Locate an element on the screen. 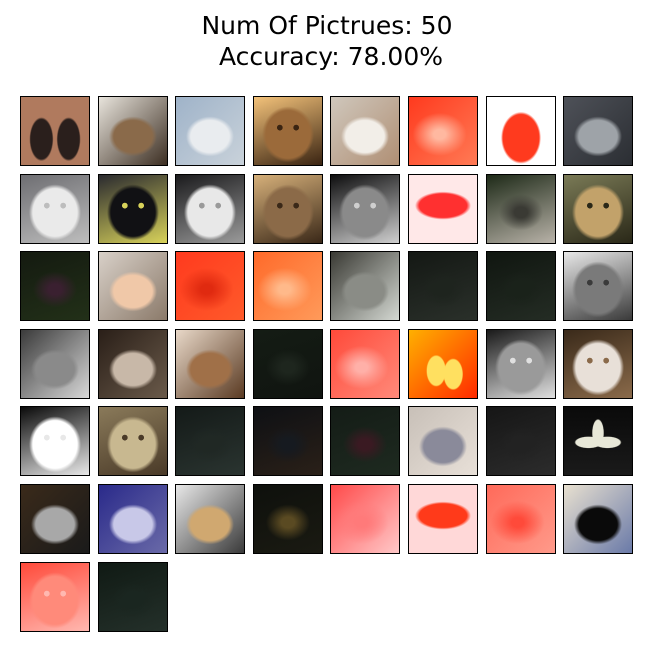 Image resolution: width=654 pixels, height=656 pixels. thumbnail-sign is located at coordinates (521, 209).